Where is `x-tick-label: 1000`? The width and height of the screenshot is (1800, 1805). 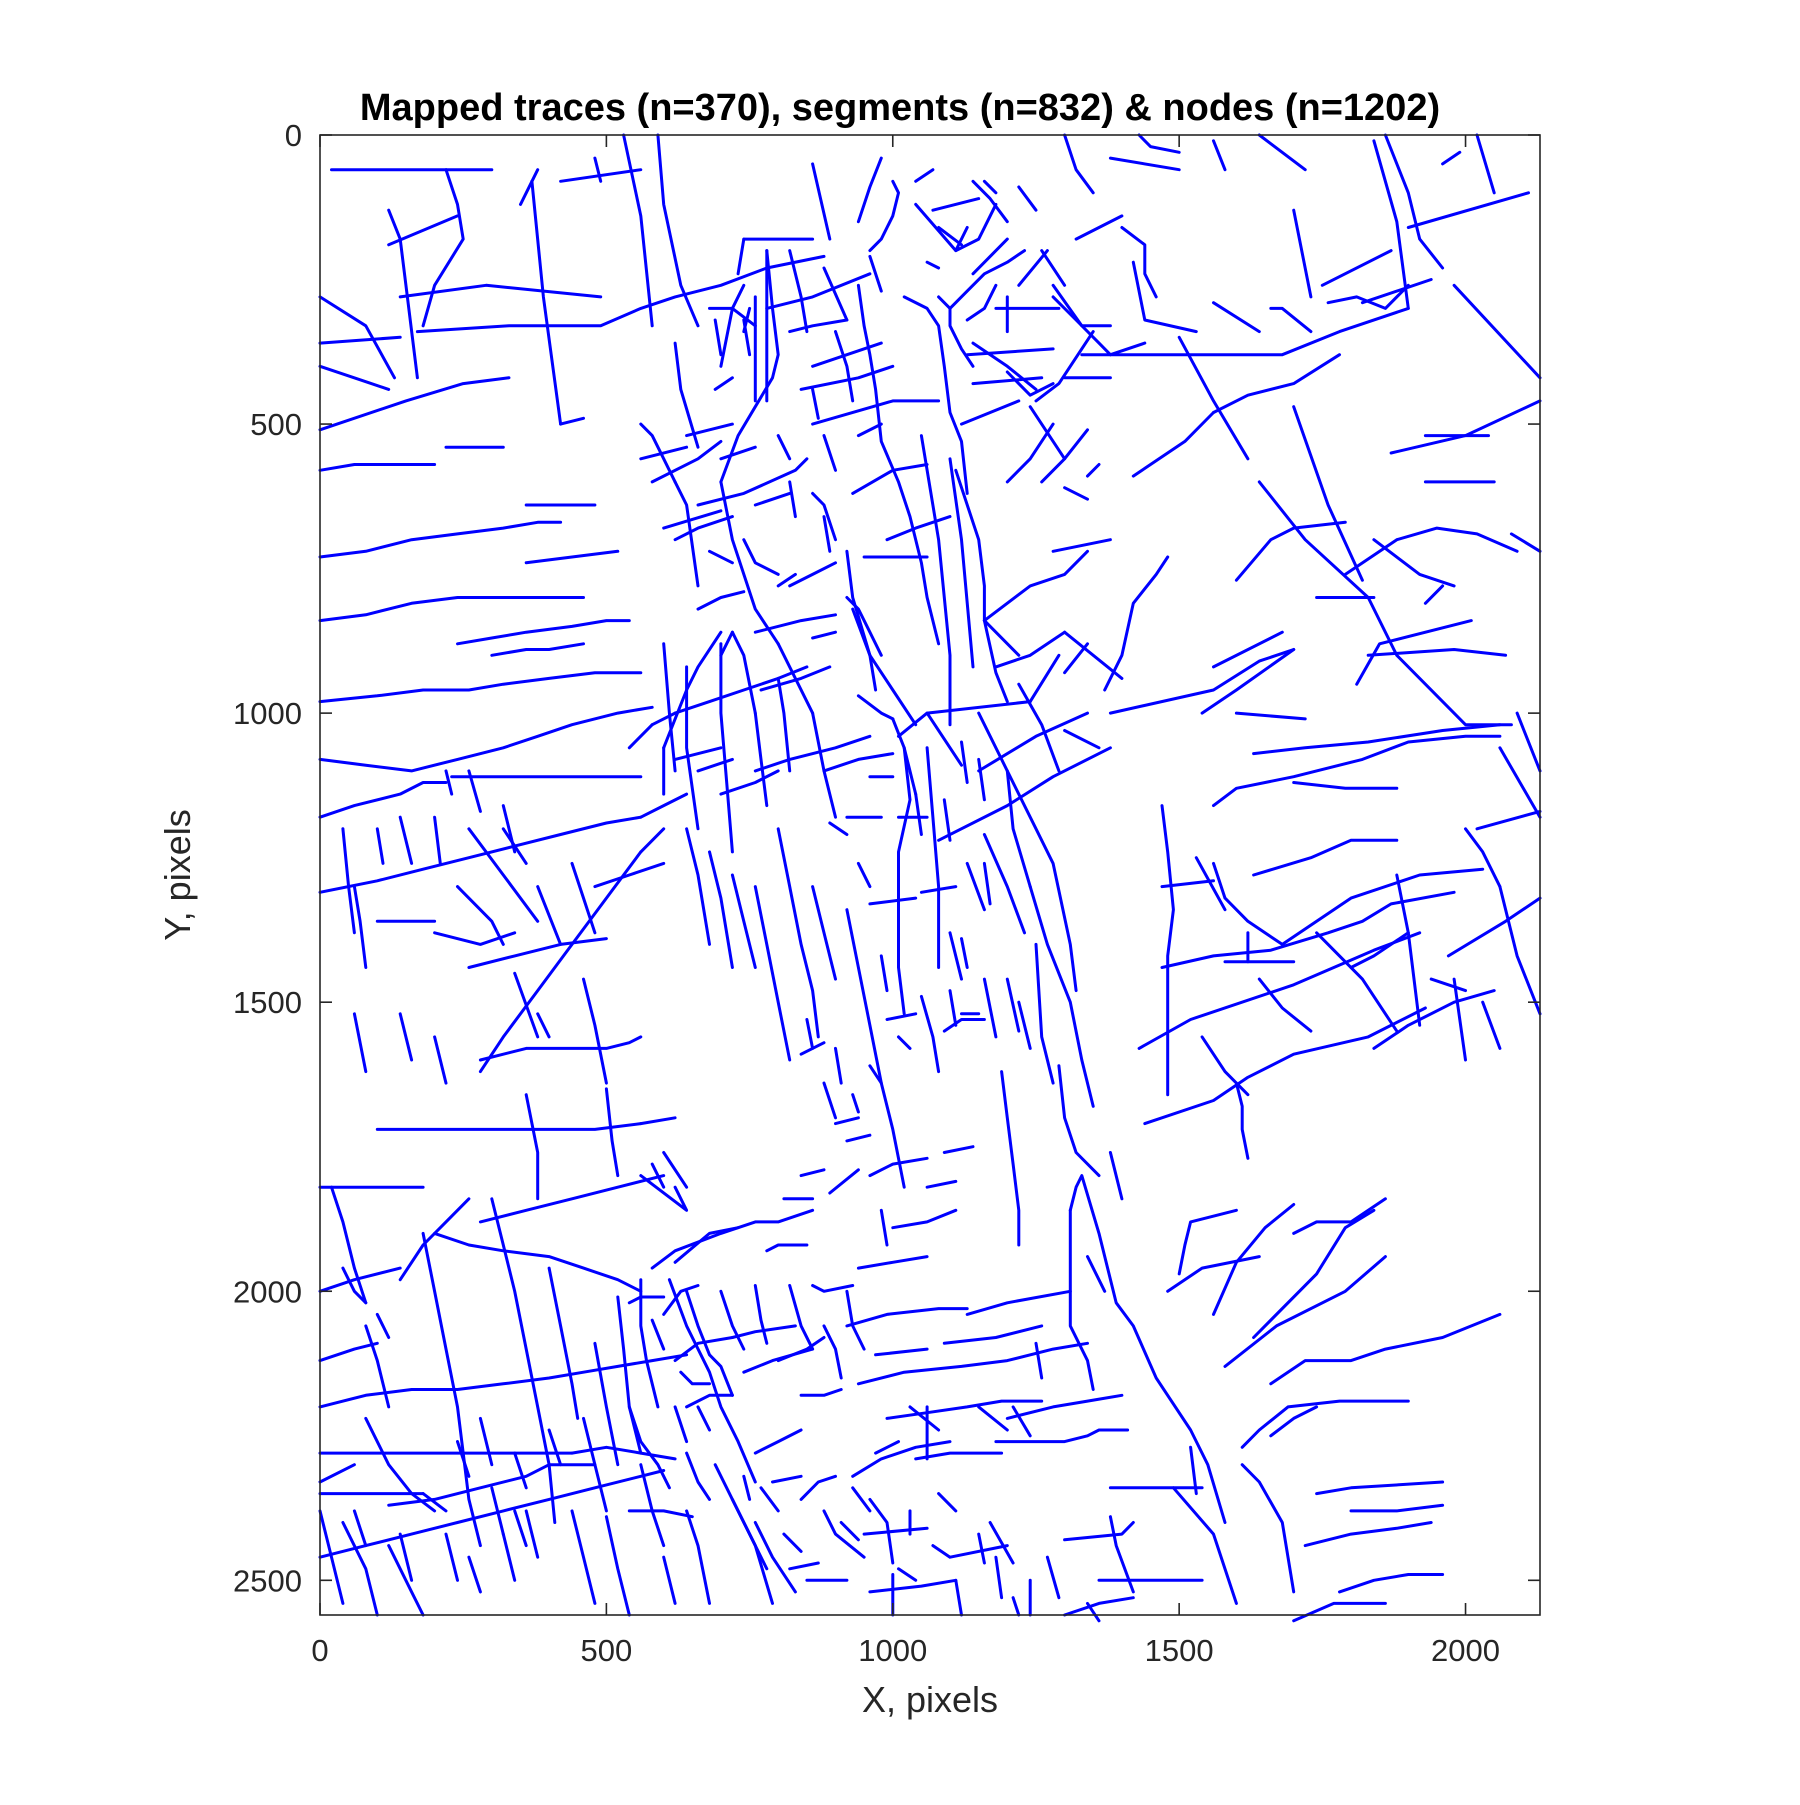
x-tick-label: 1000 is located at coordinates (892, 1650).